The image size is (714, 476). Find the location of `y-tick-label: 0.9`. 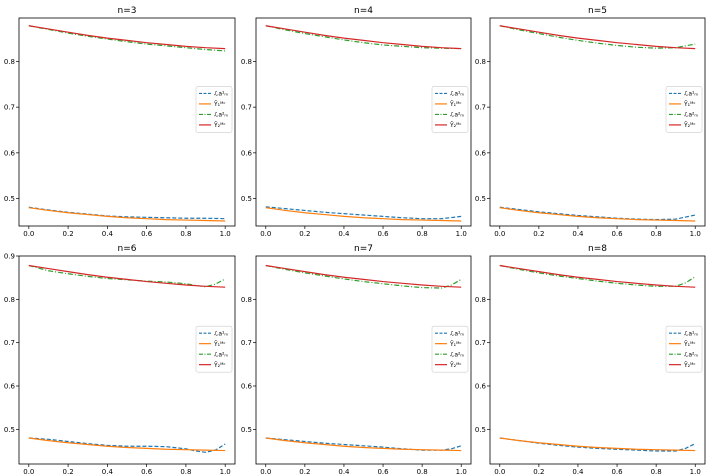

y-tick-label: 0.9 is located at coordinates (9, 257).